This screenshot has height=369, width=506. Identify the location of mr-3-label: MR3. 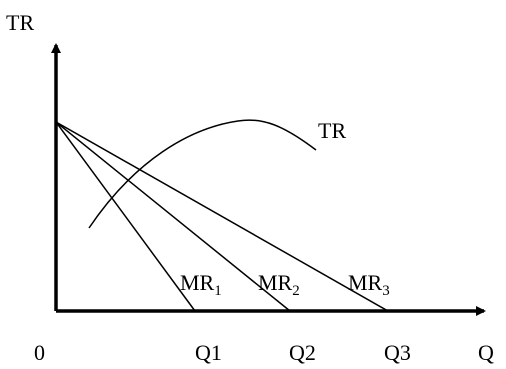
(369, 284).